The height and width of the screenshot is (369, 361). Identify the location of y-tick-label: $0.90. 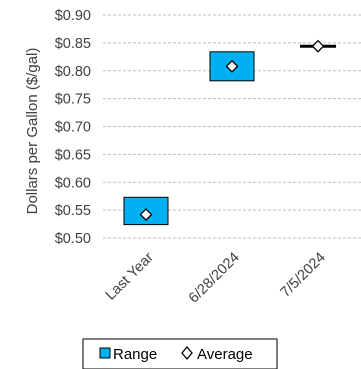
(73, 16).